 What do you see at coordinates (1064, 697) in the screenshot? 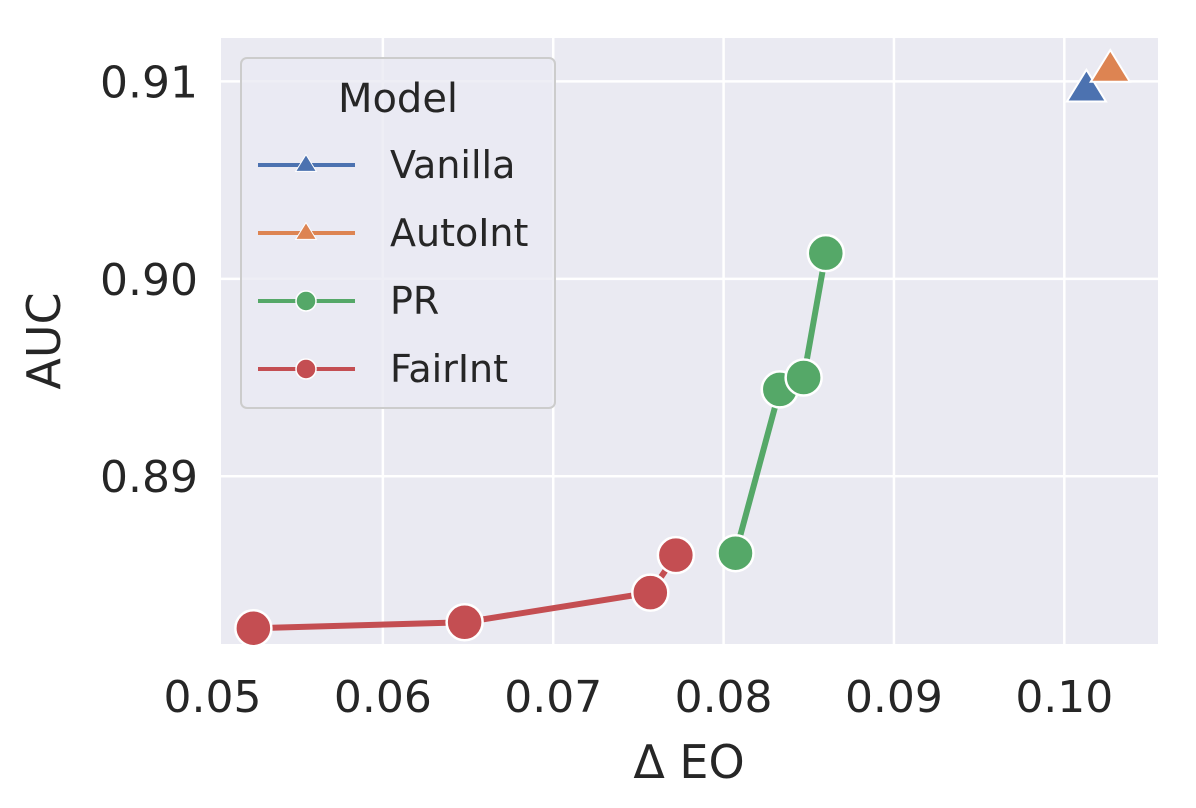
I see `x-tick-label: 0.10` at bounding box center [1064, 697].